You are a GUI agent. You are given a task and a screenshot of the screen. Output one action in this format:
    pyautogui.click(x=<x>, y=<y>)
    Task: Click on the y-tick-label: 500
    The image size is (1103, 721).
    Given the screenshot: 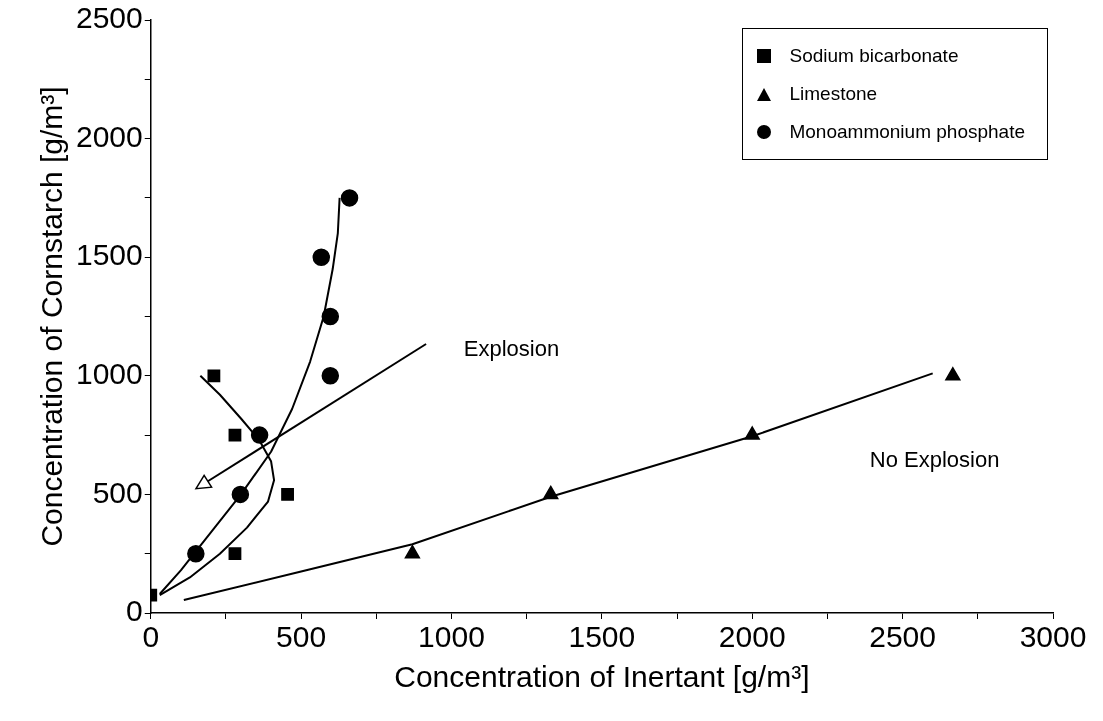 What is the action you would take?
    pyautogui.click(x=117, y=492)
    